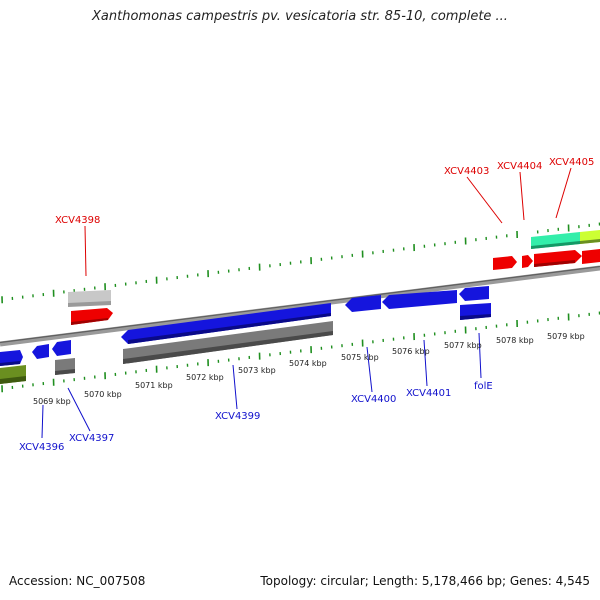  Describe the element at coordinates (103, 394) in the screenshot. I see `kbp-label: 5070 kbp` at that location.